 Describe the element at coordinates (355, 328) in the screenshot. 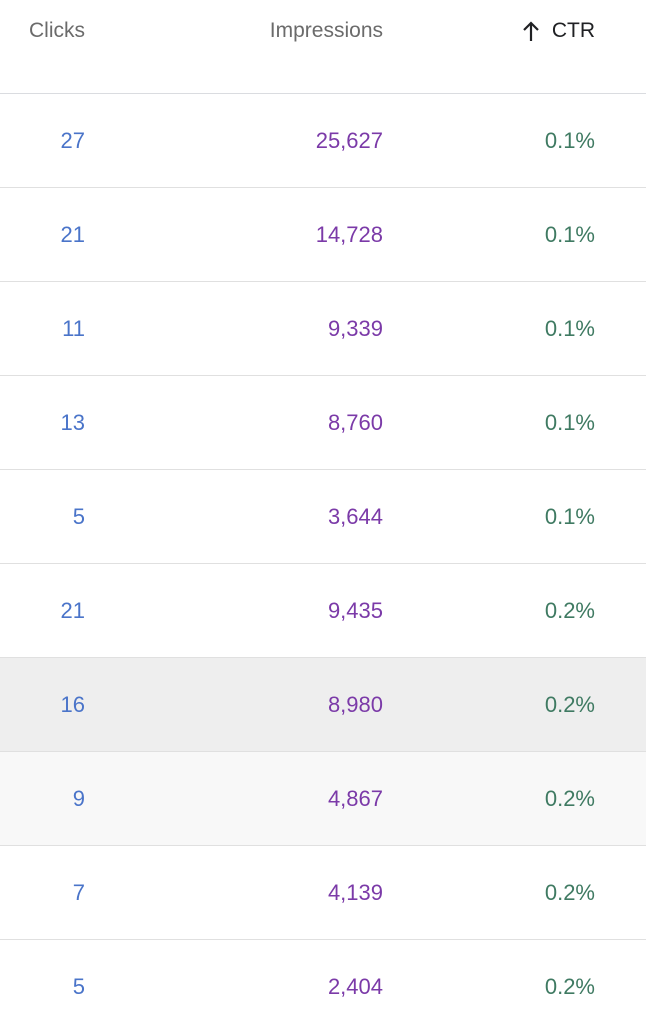

I see `cell-impressions: 9,339` at that location.